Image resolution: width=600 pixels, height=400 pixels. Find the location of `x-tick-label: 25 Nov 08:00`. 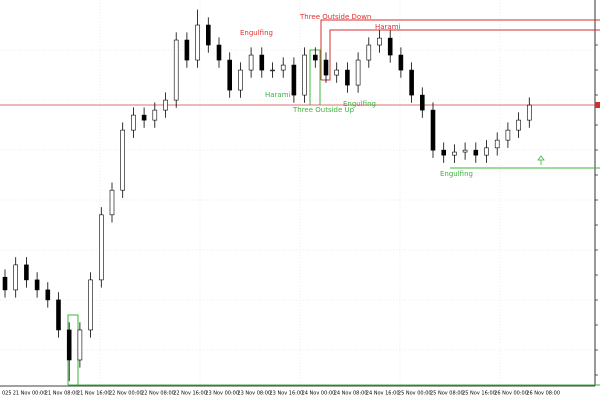

x-tick-label: 25 Nov 08:00 is located at coordinates (447, 394).